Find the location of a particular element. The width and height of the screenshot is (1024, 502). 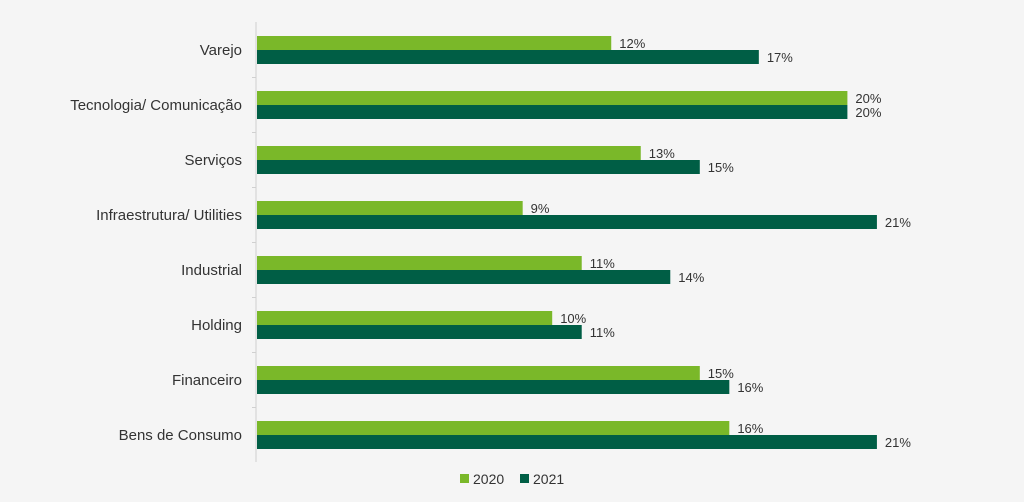

category-label: Serviços is located at coordinates (213, 160).